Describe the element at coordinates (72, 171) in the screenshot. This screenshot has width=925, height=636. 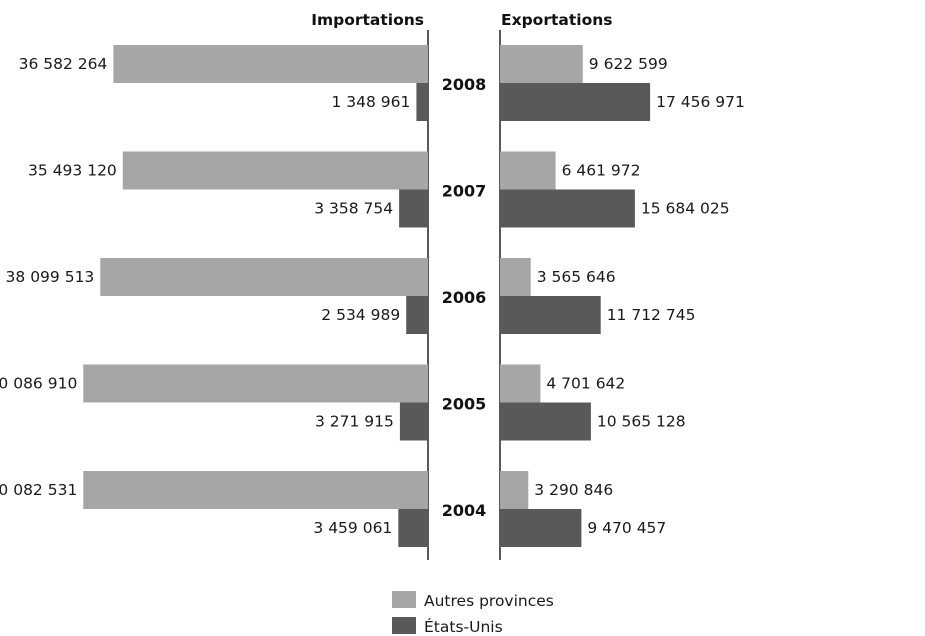
I see `data-label-importations-autres-provinces-2007: 35 493 120` at that location.